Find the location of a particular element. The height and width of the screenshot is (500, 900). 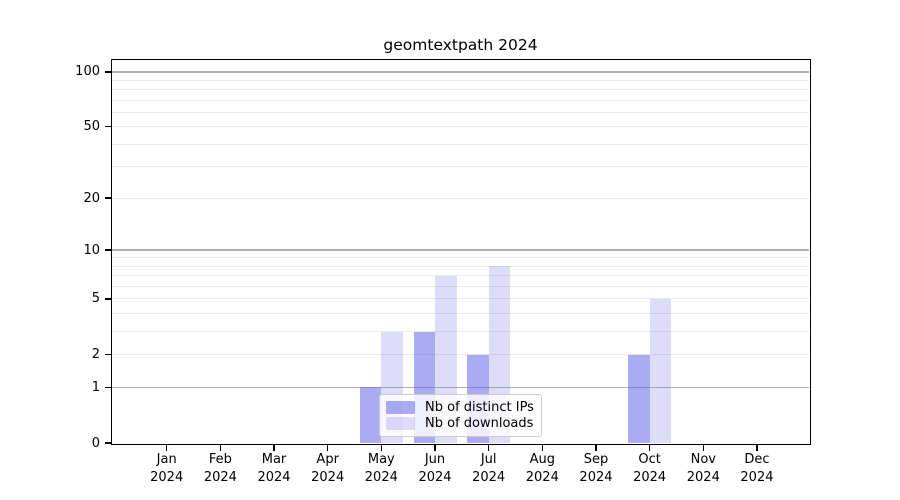

x-tick-label-may: May 2024 is located at coordinates (381, 468).